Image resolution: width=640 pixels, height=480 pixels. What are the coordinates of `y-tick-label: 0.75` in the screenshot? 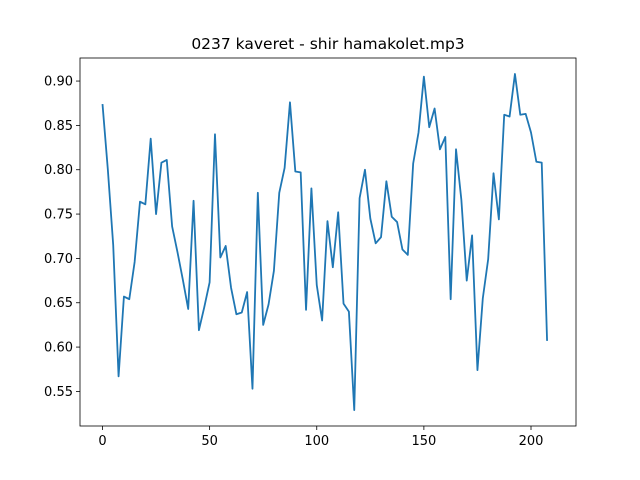 It's located at (58, 215).